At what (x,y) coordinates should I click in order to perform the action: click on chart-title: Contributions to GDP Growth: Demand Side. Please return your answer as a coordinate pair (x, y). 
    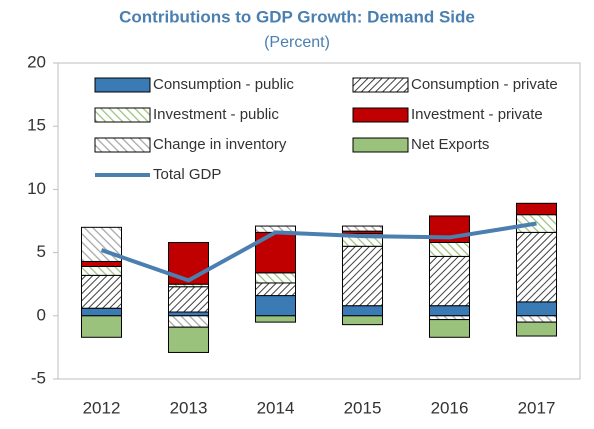
    Looking at the image, I should click on (297, 16).